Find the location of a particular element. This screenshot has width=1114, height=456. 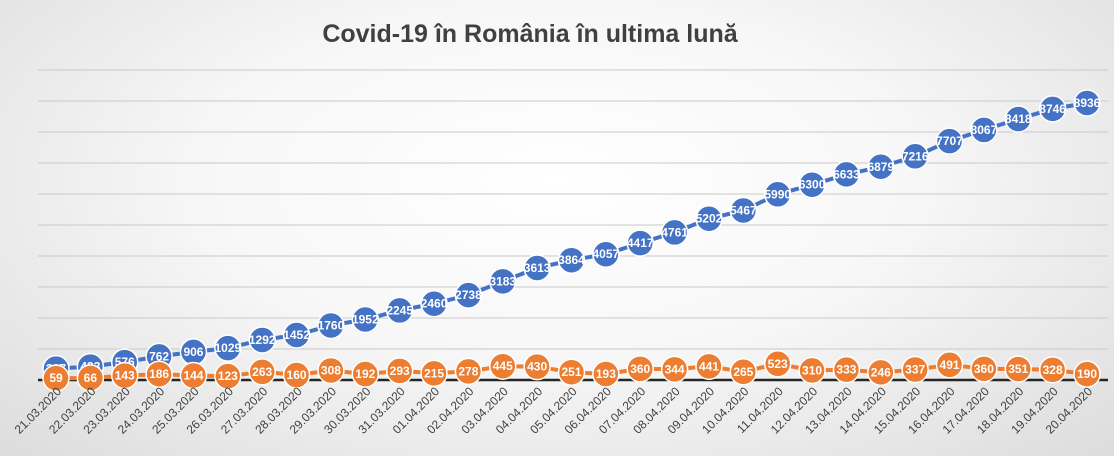

data-label: 1452 is located at coordinates (296, 335).